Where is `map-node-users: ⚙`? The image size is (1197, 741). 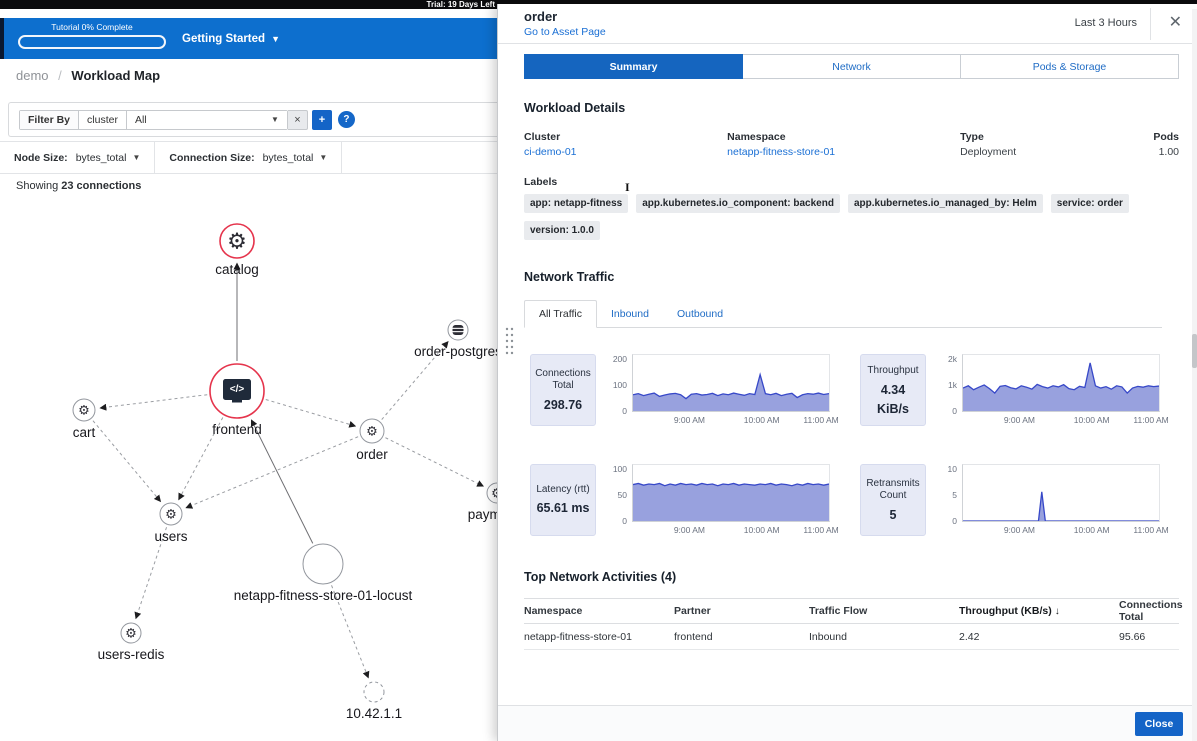
map-node-users: ⚙ is located at coordinates (171, 514).